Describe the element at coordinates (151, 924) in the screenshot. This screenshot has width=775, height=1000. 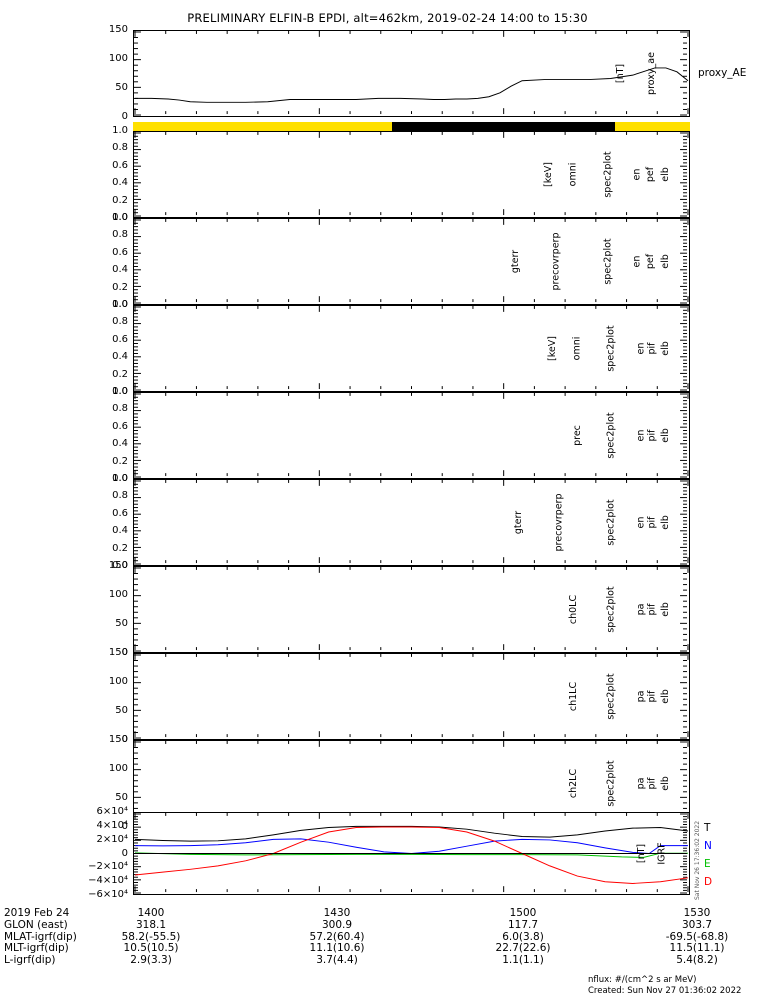
I see `ephemeris-value: 318.1` at that location.